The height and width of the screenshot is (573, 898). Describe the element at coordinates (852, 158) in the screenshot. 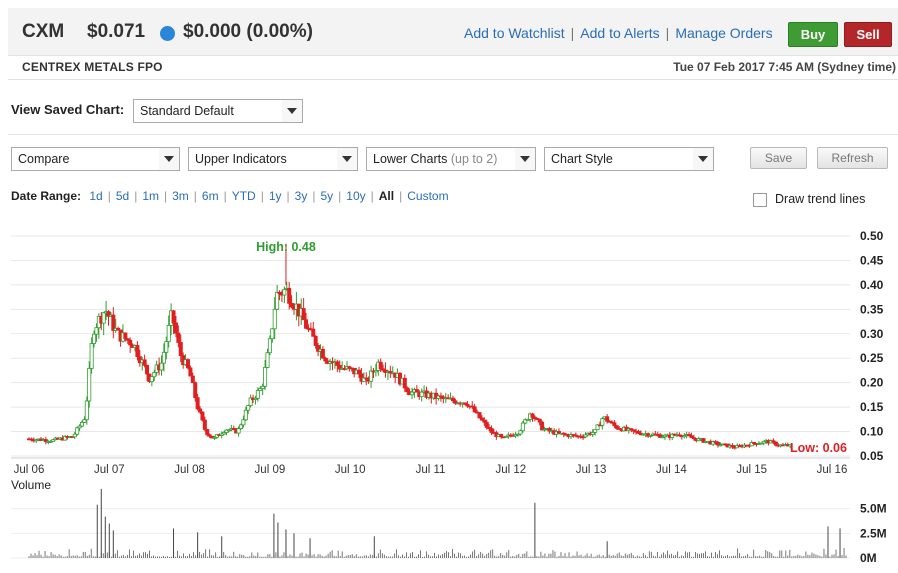

I see `refresh-button: Refresh` at that location.